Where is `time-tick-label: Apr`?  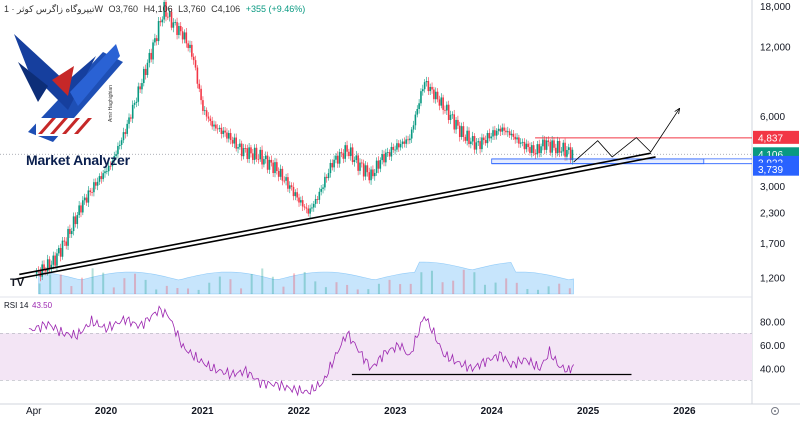 time-tick-label: Apr is located at coordinates (34, 411).